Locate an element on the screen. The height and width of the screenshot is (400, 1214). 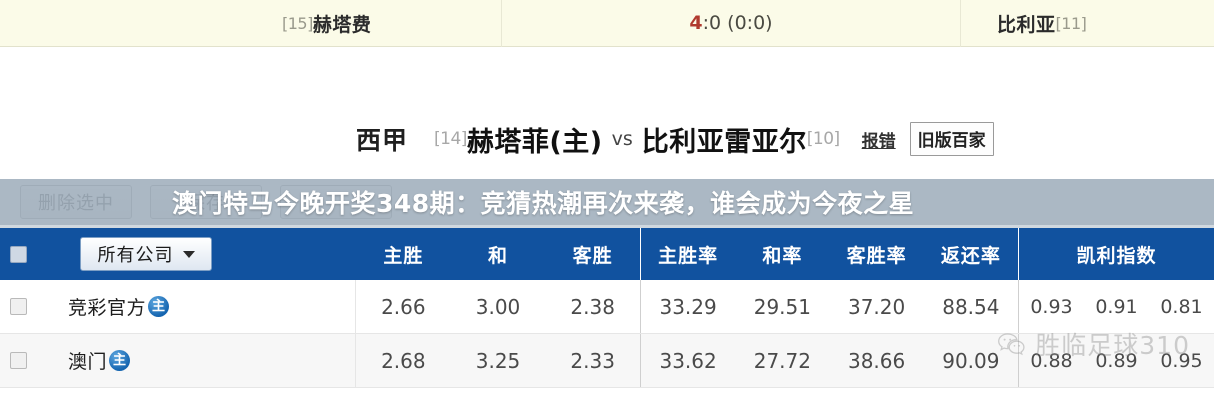
kelly-group-header: 凯利指数 is located at coordinates (1116, 254).